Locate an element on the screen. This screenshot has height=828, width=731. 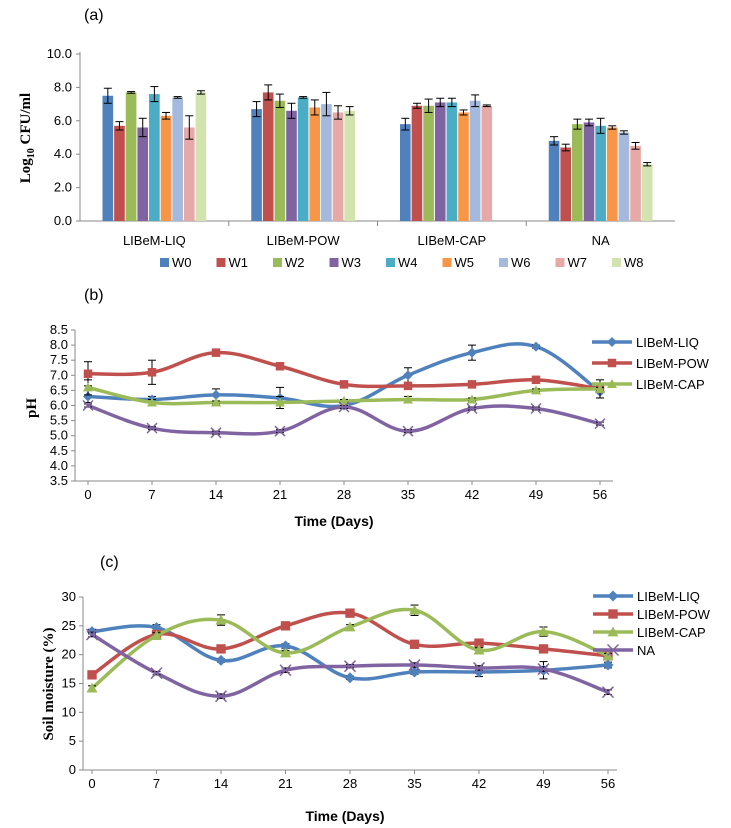
legend-swatch-W2 is located at coordinates (277, 262).